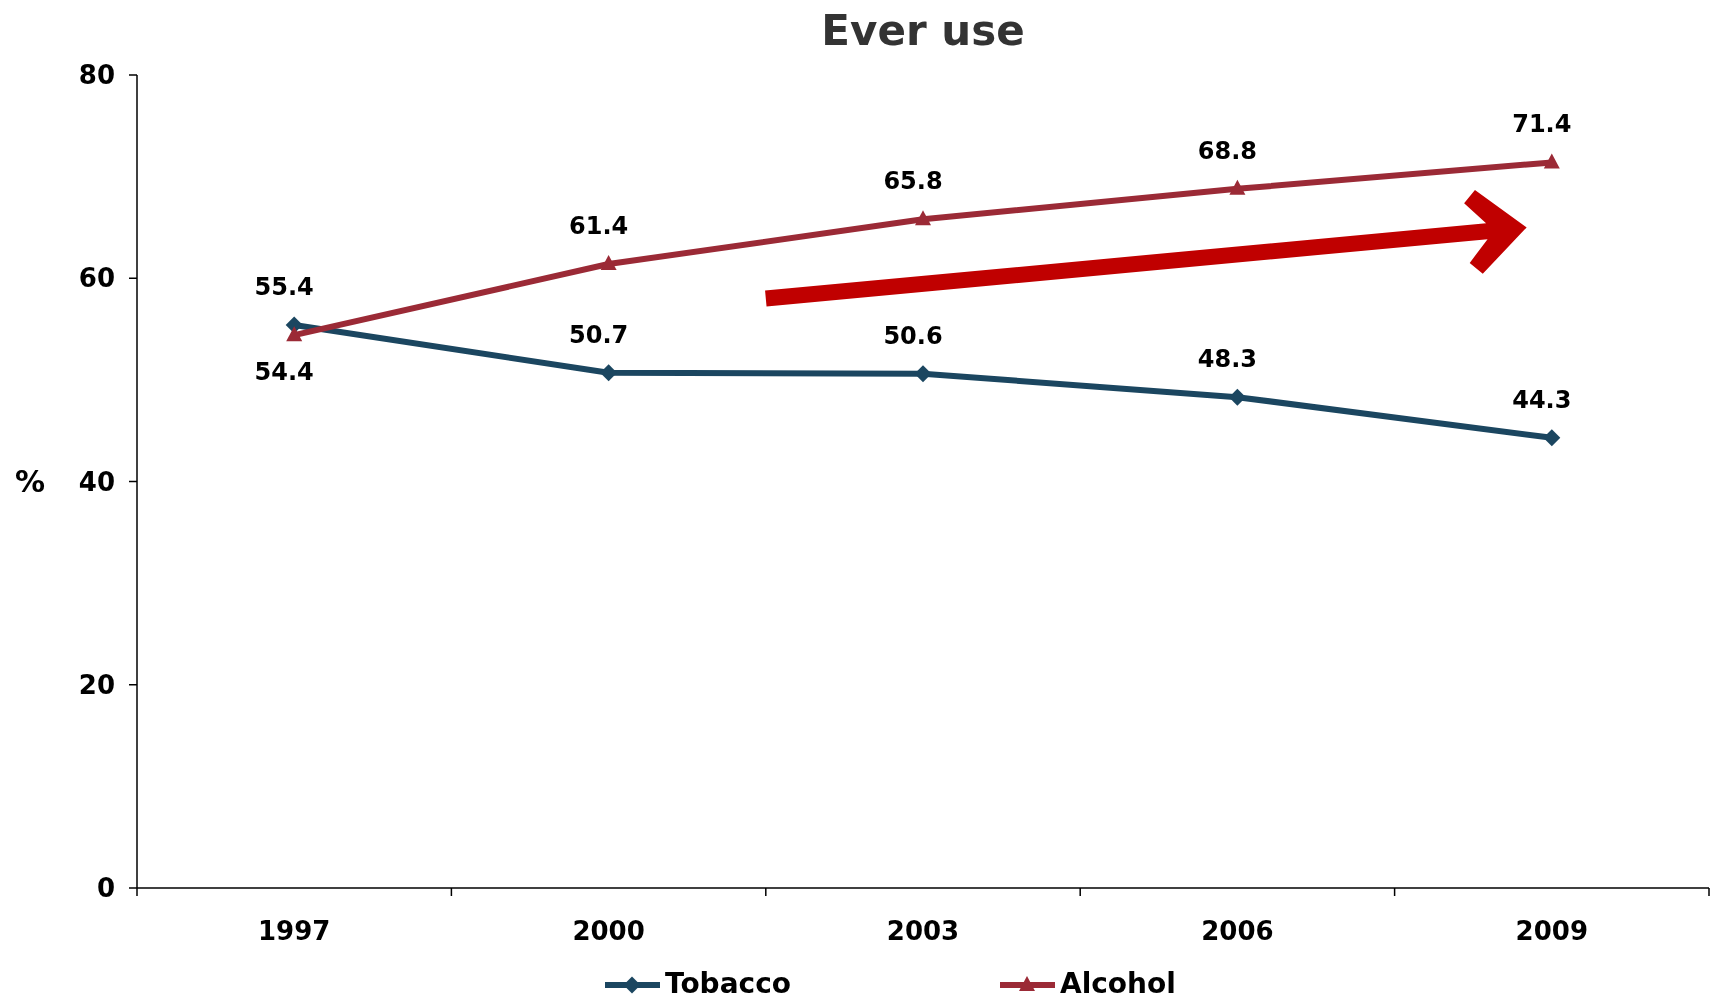 The height and width of the screenshot is (1008, 1719). What do you see at coordinates (923, 30) in the screenshot?
I see `chart-title: Ever use` at bounding box center [923, 30].